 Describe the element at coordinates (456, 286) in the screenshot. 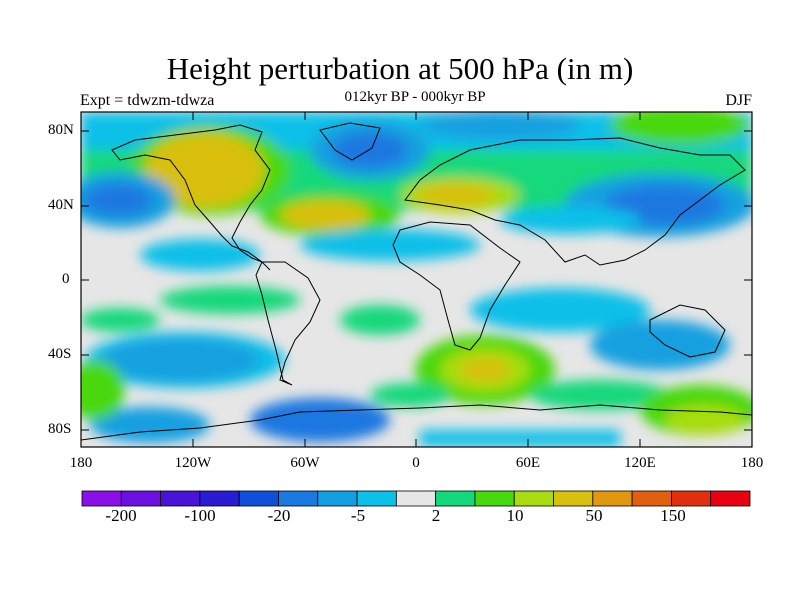

I see `africa-coast` at that location.